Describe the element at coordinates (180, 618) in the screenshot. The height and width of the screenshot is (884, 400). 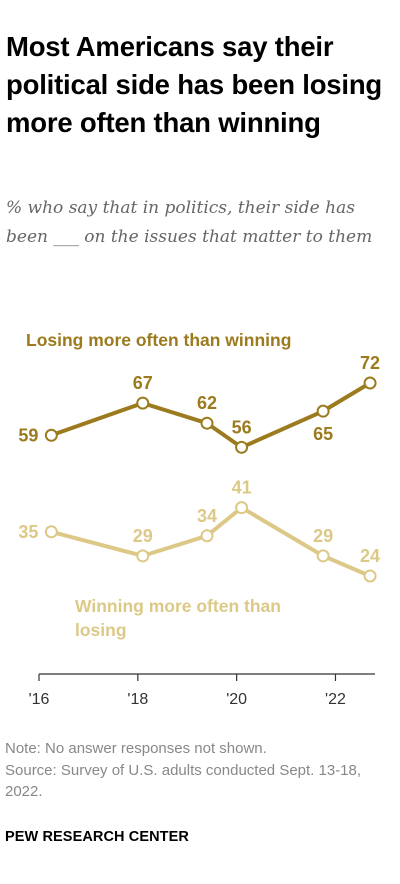
I see `series-label-winning: Winning more often than losing` at that location.